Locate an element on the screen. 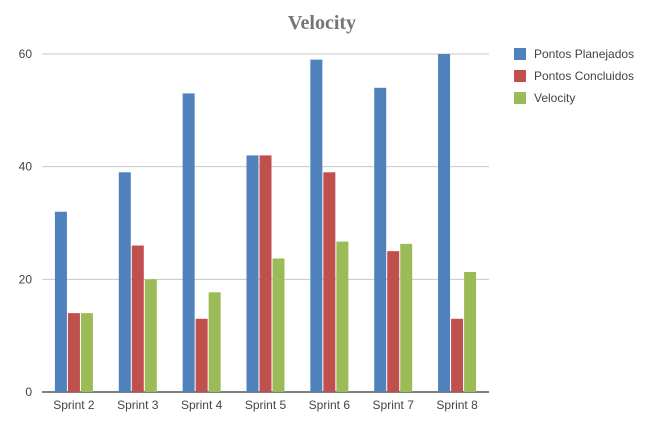  chart-title: Velocity is located at coordinates (322, 23).